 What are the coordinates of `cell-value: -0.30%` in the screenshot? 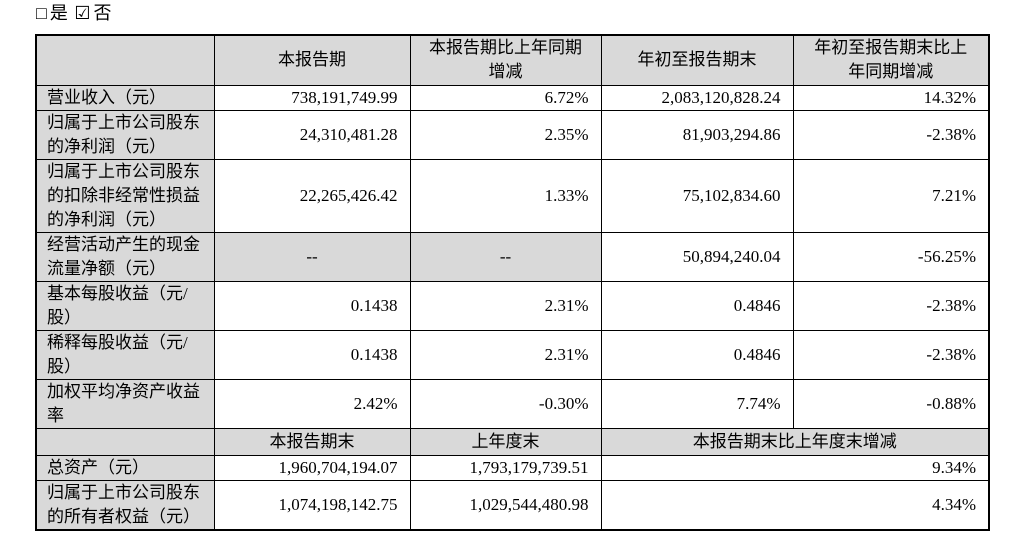 It's located at (505, 403).